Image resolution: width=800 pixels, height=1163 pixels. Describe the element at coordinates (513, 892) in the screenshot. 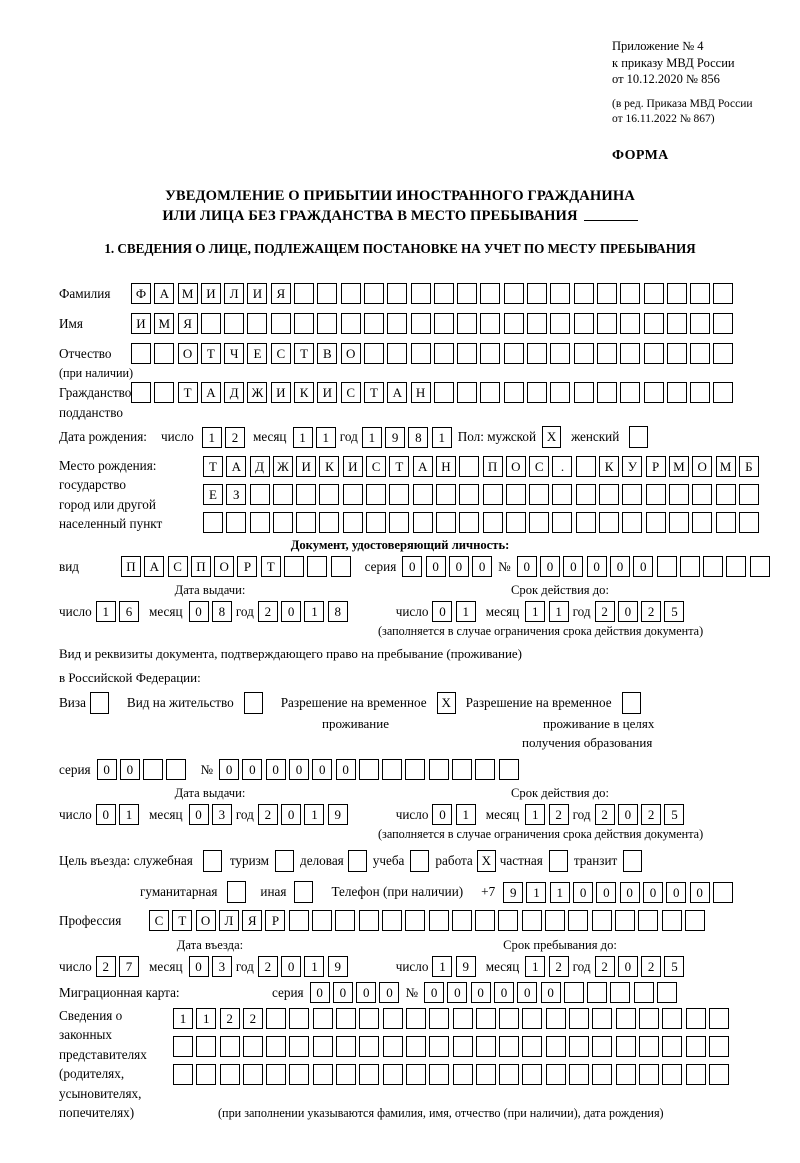

I see `phone-cell: 9` at that location.